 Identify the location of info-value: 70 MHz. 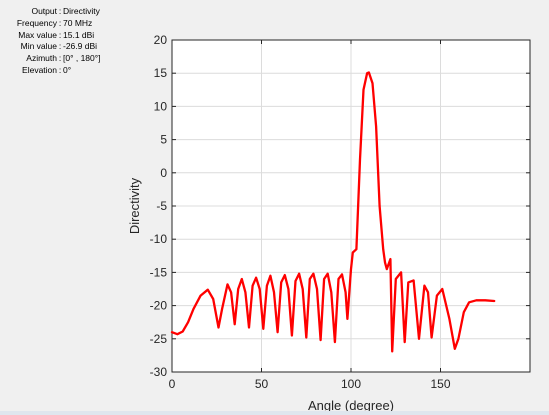
(78, 22).